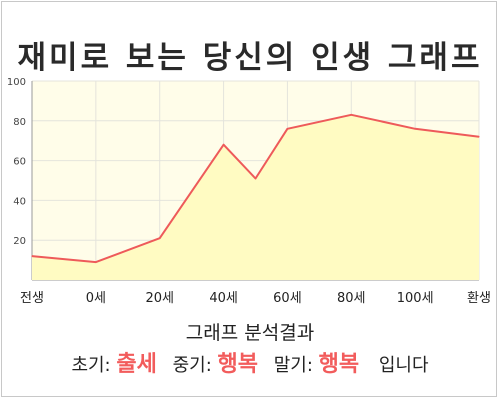 This screenshot has width=500, height=400. I want to click on y-tick-label: 20, so click(19, 241).